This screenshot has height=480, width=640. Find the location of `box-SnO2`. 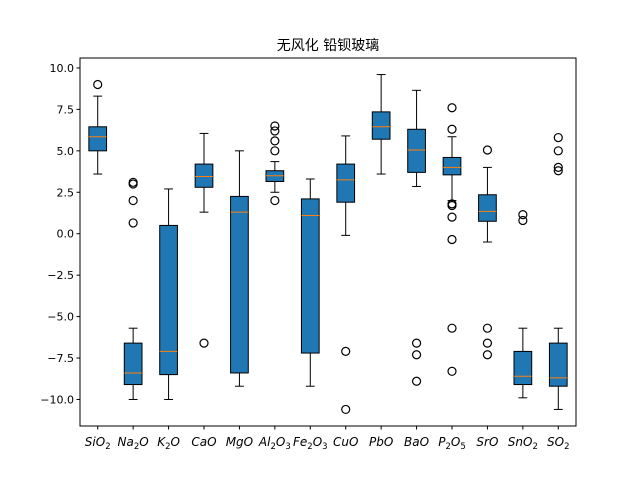

box-SnO2 is located at coordinates (523, 304).